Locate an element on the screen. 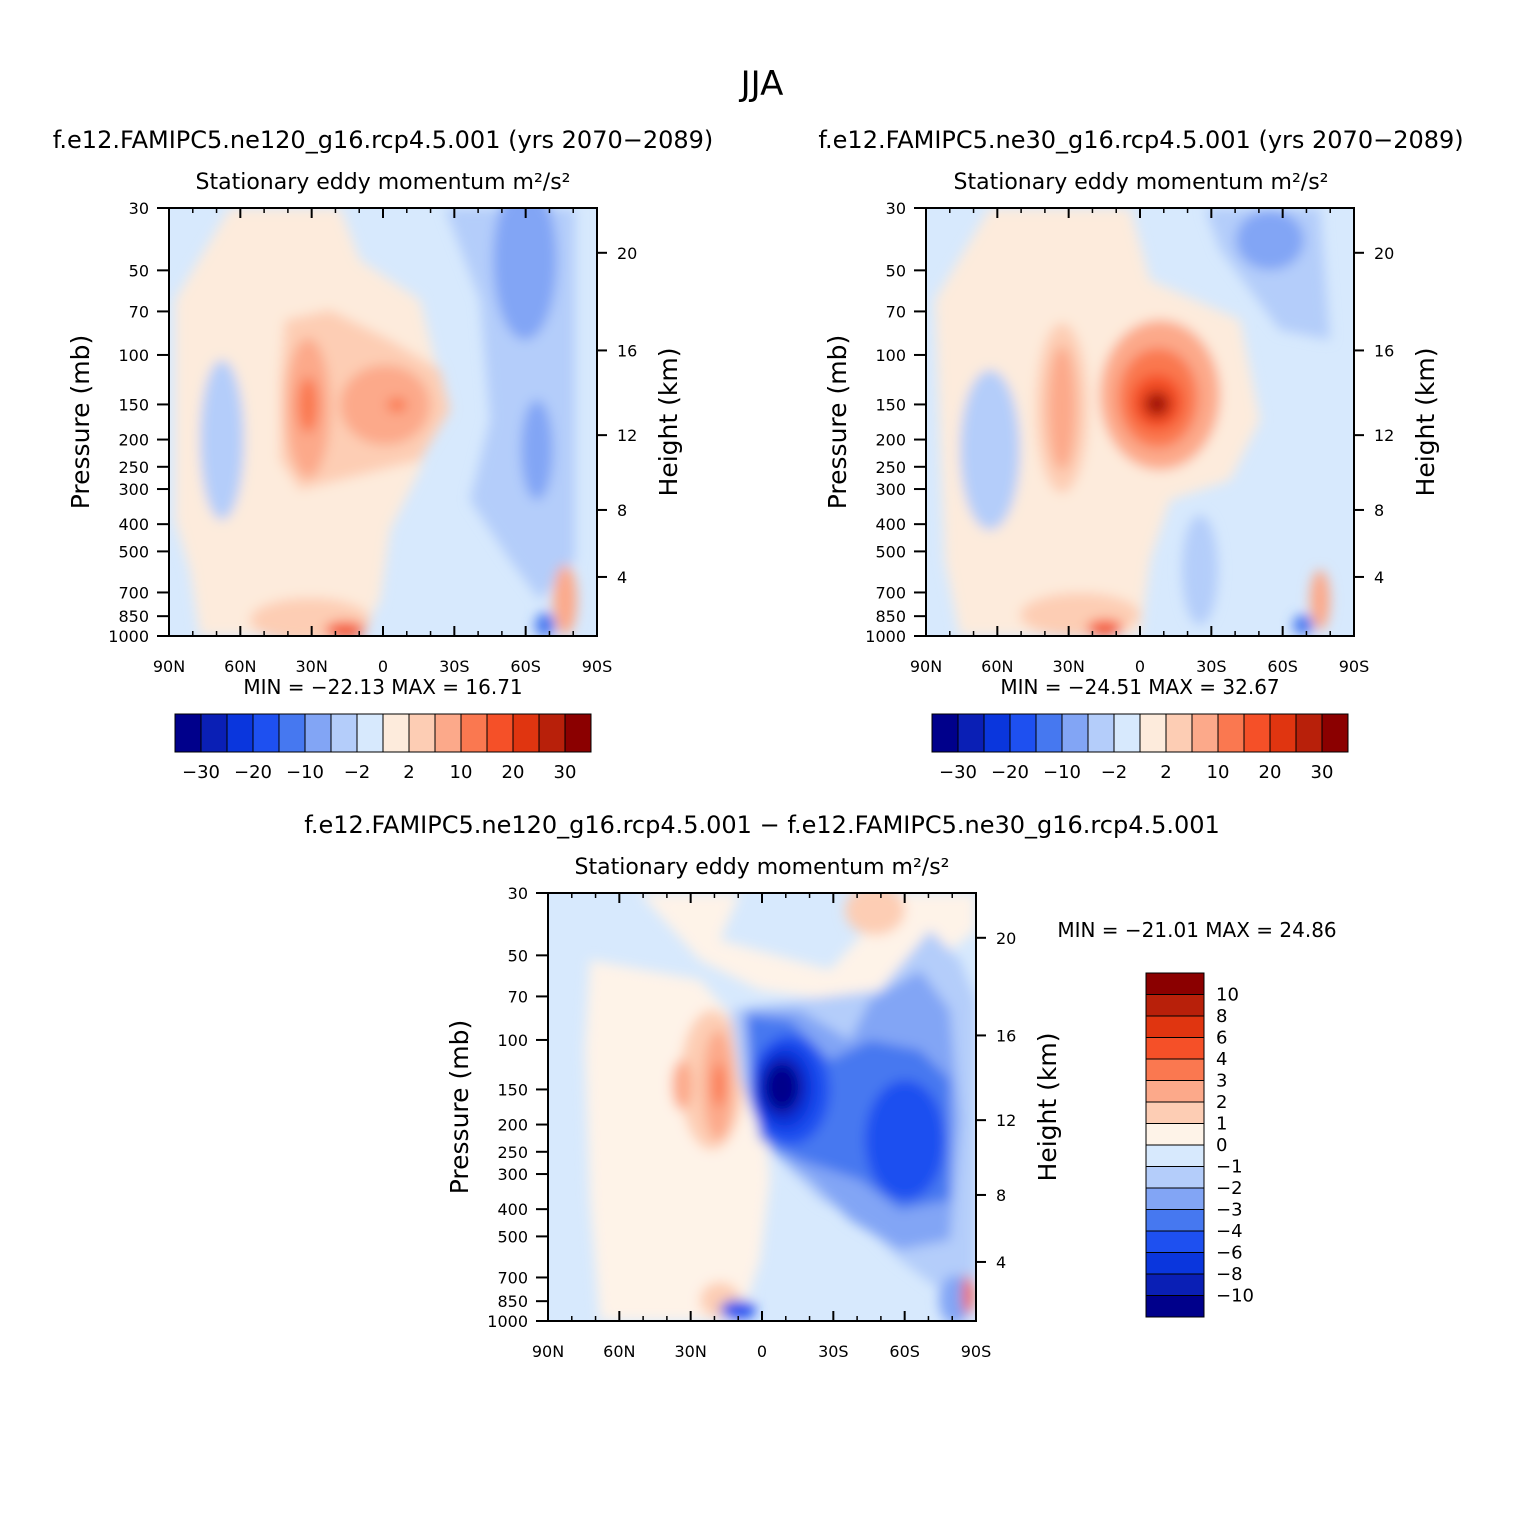  y2-axis-title: Height (km) is located at coordinates (1047, 1107).